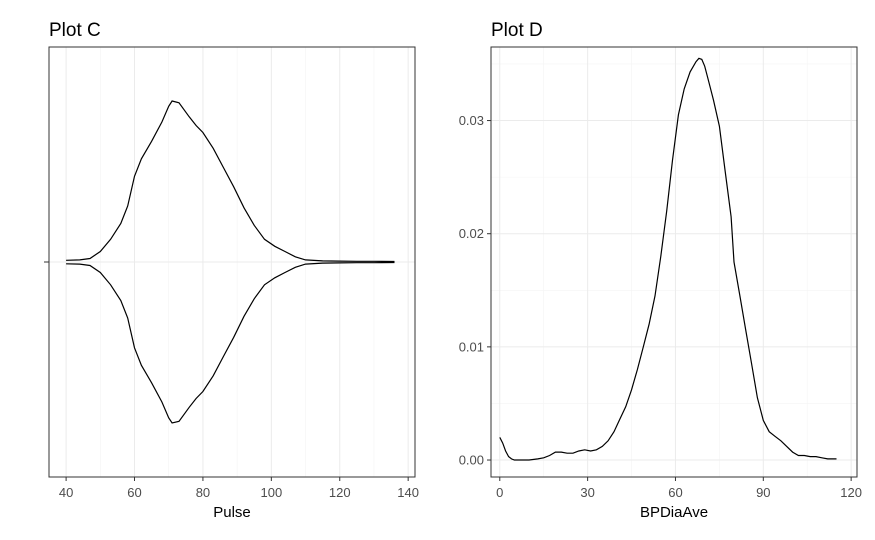 Image resolution: width=875 pixels, height=540 pixels. Describe the element at coordinates (675, 492) in the screenshot. I see `plot-d-x-tick-label: 60` at that location.